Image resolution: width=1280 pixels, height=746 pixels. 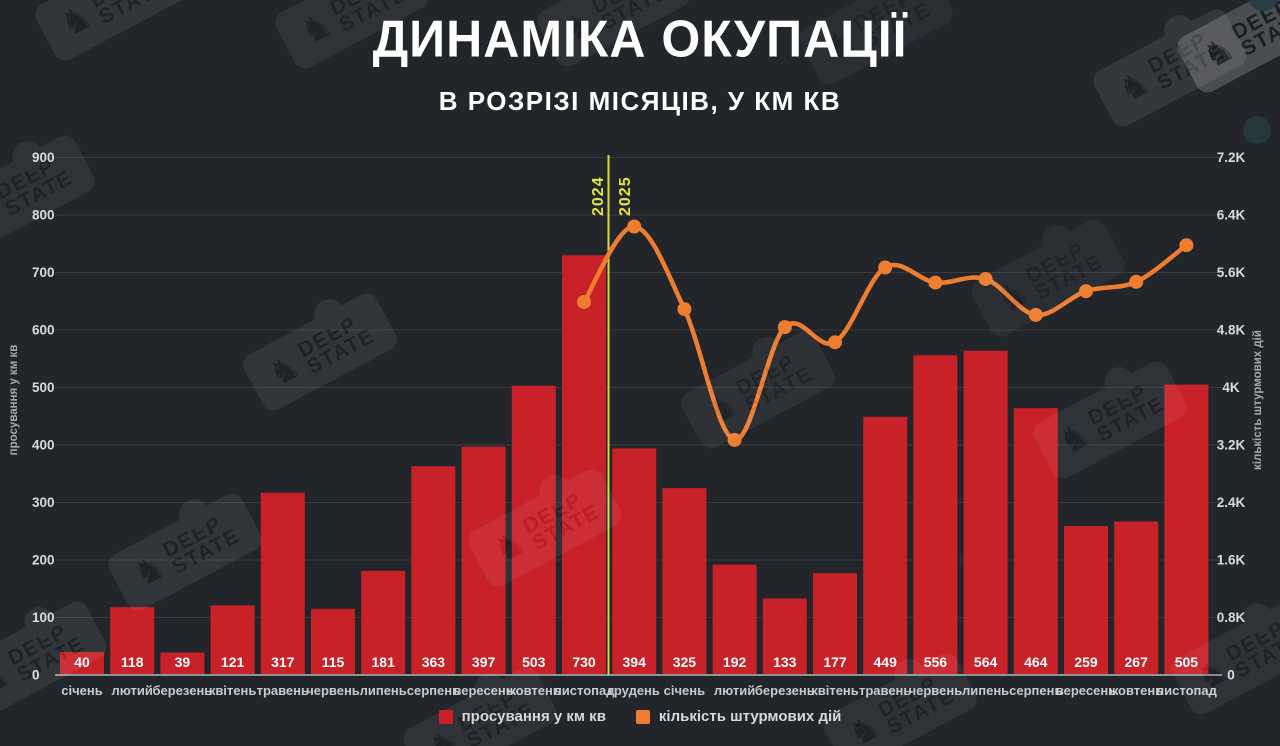 I want to click on right-tick-label: 1.6K, so click(x=1231, y=560).